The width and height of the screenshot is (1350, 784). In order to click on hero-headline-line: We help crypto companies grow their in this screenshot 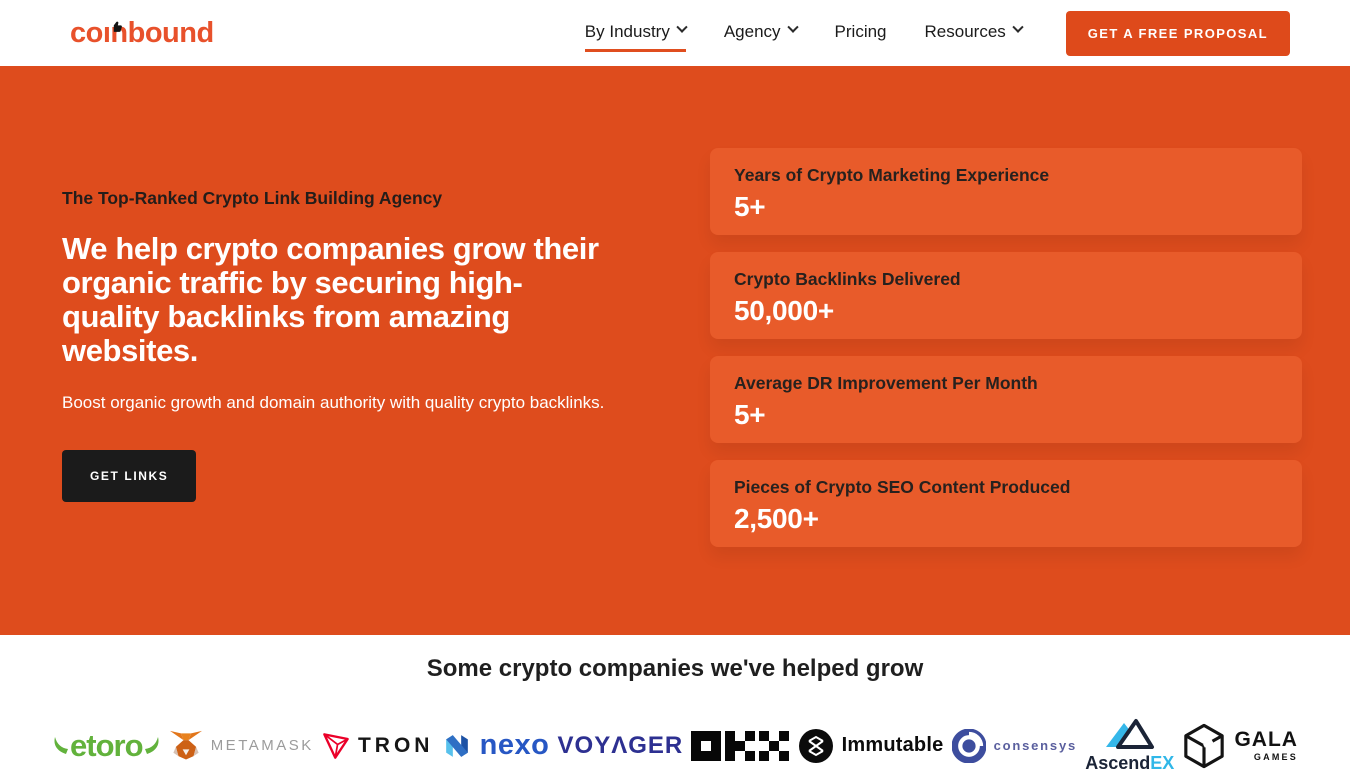, I will do `click(330, 248)`.